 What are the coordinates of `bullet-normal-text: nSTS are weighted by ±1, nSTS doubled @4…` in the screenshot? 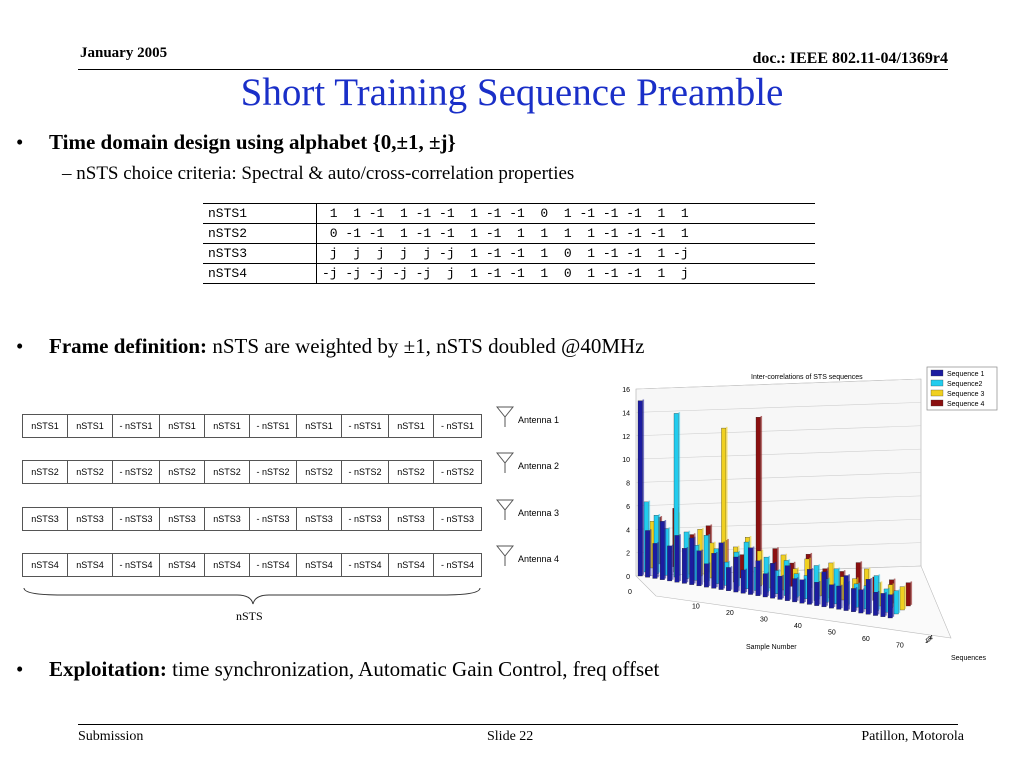 It's located at (426, 346).